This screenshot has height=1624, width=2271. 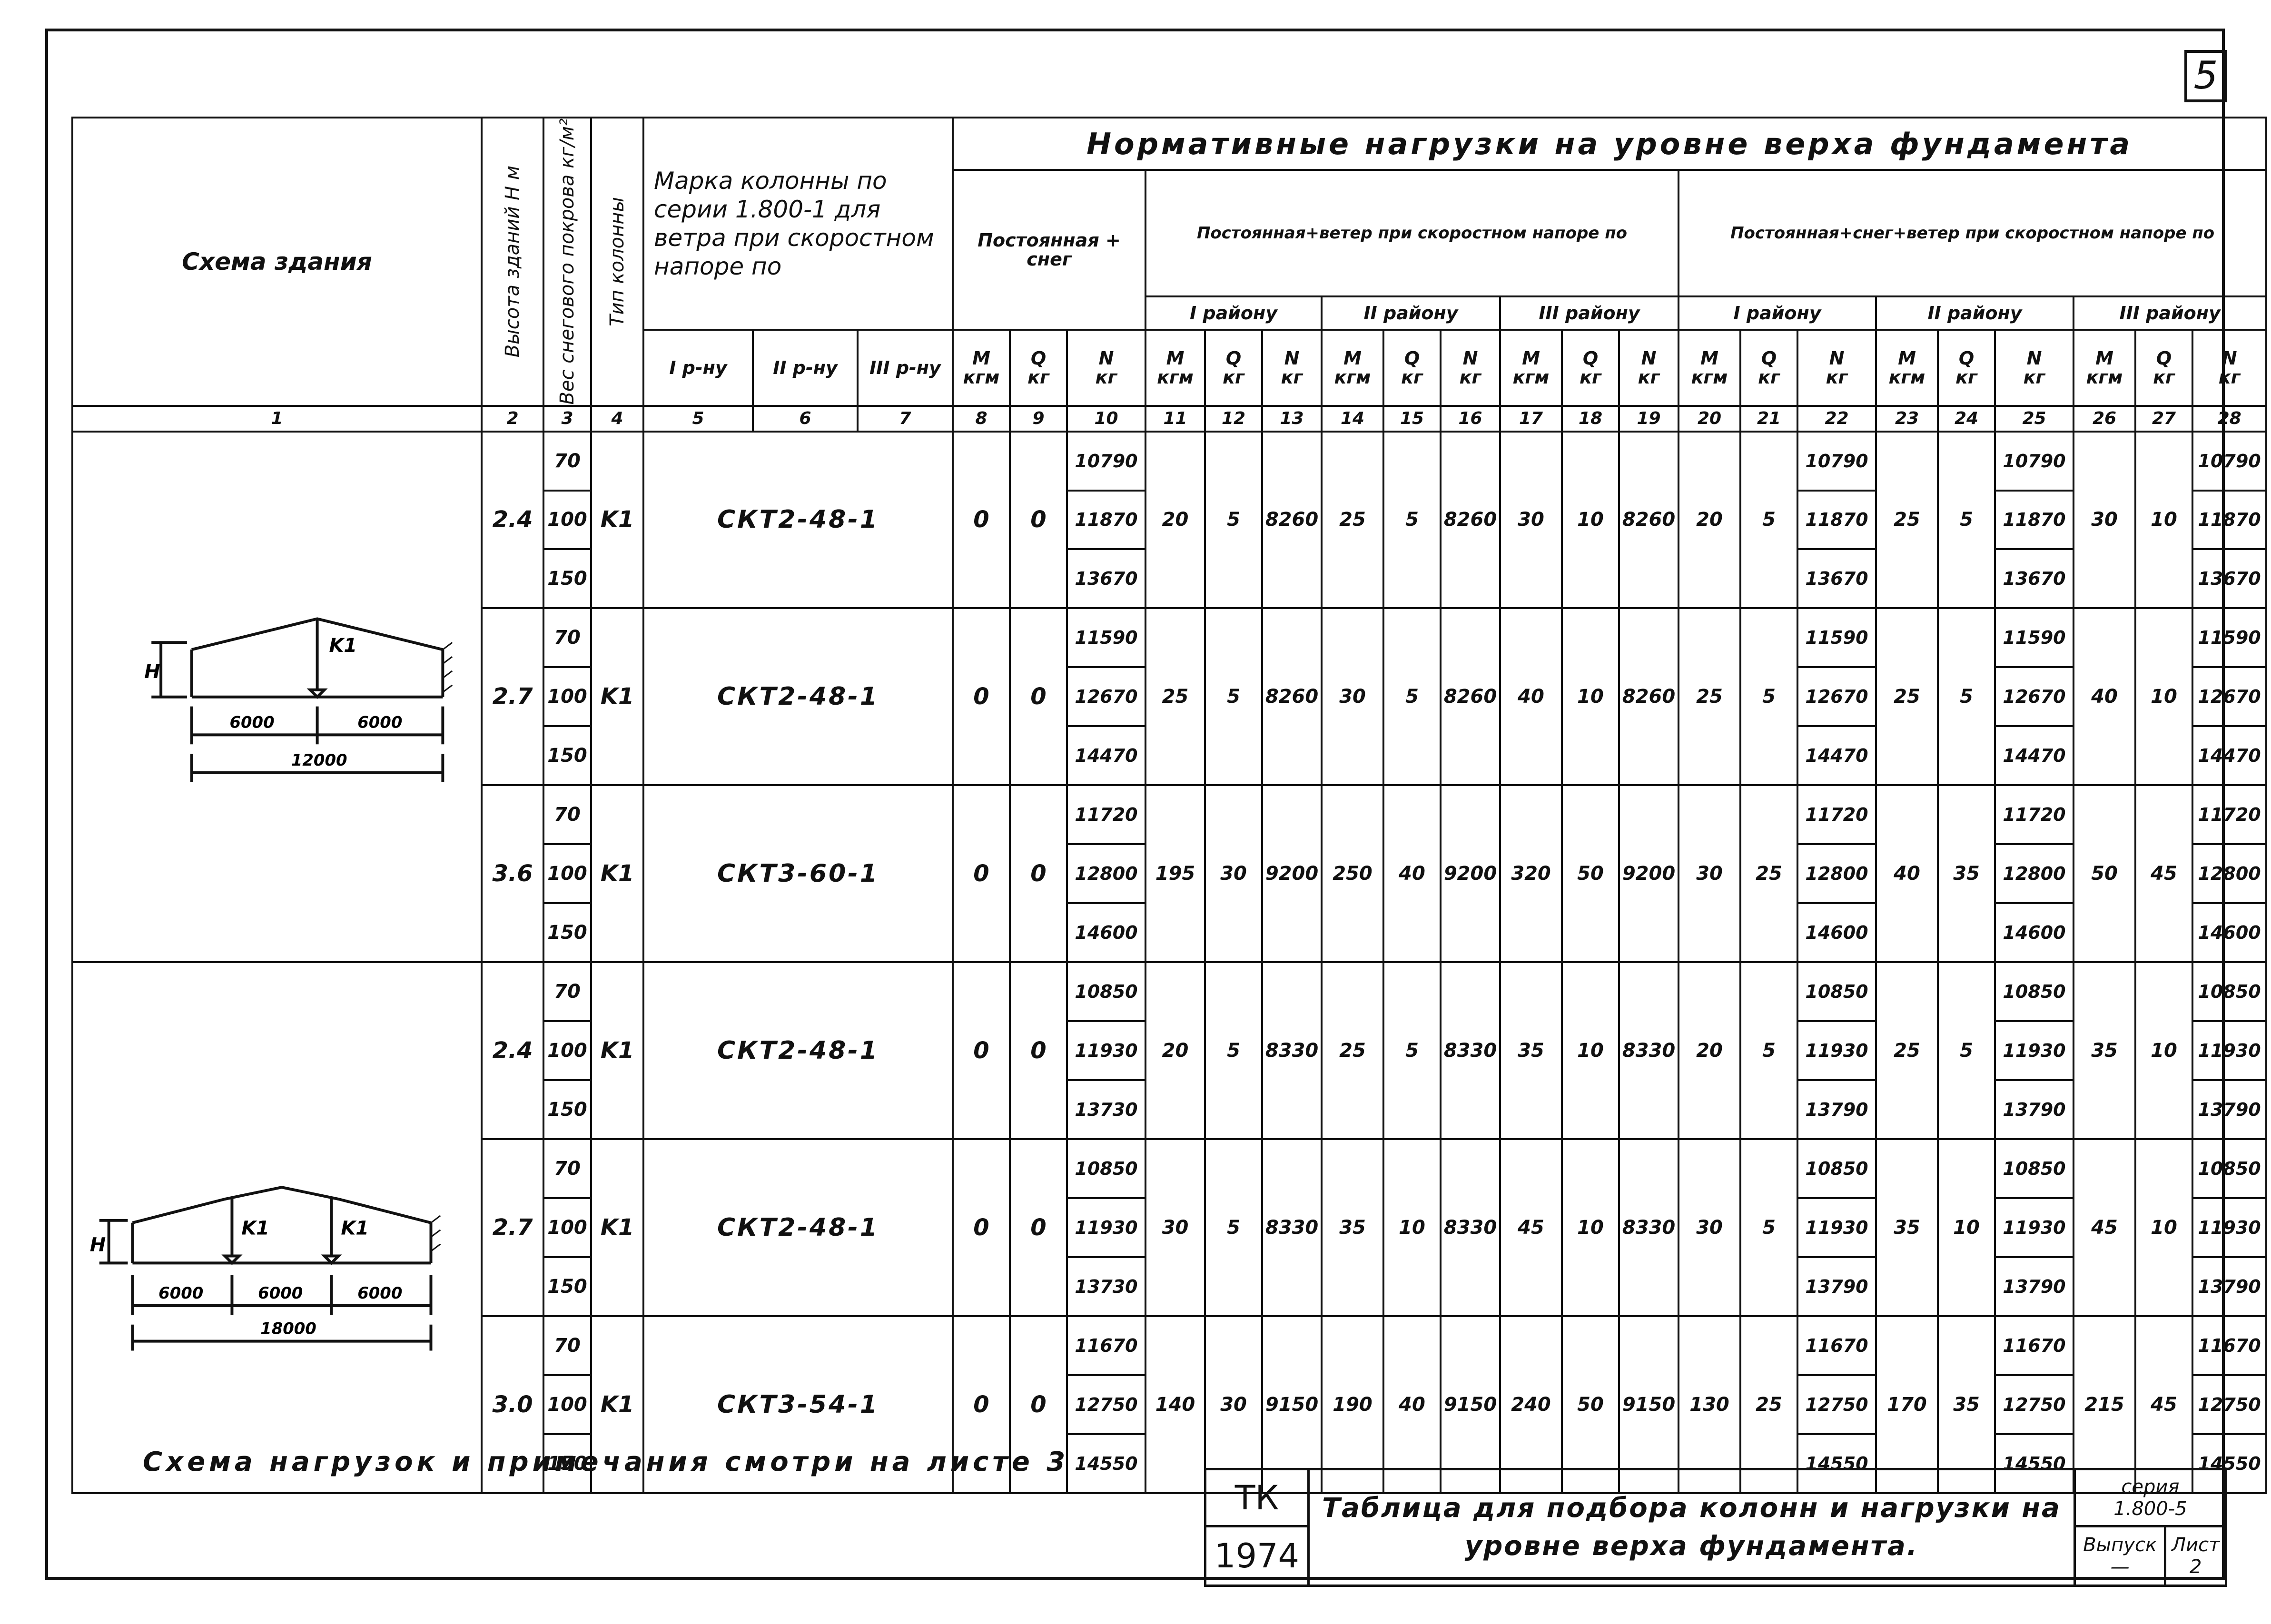 What do you see at coordinates (1292, 520) in the screenshot?
I see `value-c13: 8260` at bounding box center [1292, 520].